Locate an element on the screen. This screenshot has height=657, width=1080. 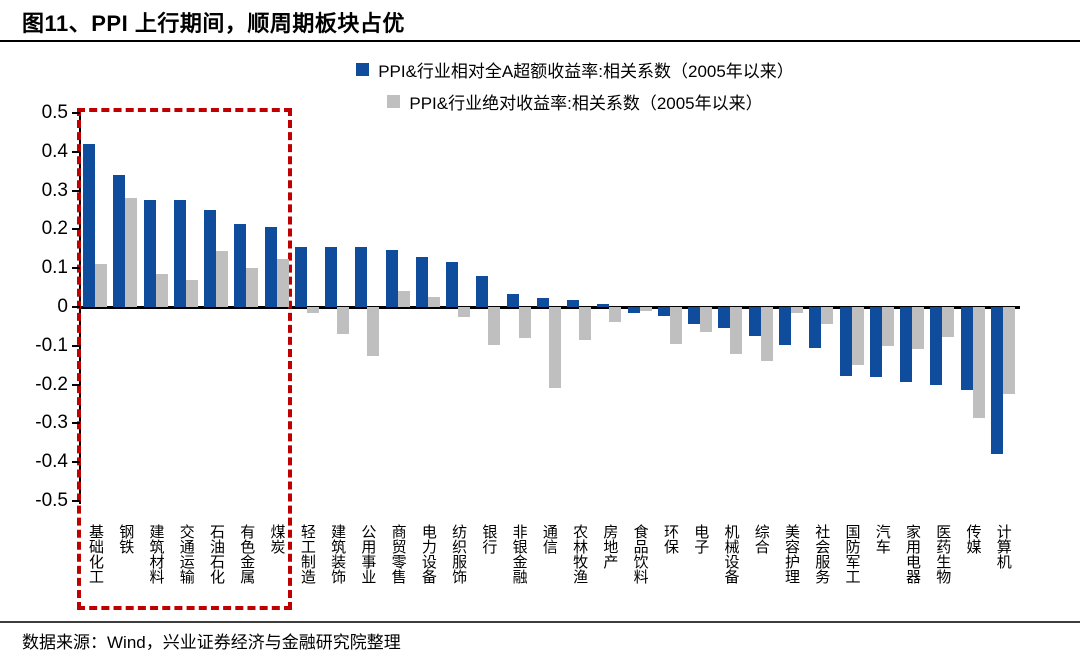
x-axis-category-label: 综合 is located at coordinates (761, 539).